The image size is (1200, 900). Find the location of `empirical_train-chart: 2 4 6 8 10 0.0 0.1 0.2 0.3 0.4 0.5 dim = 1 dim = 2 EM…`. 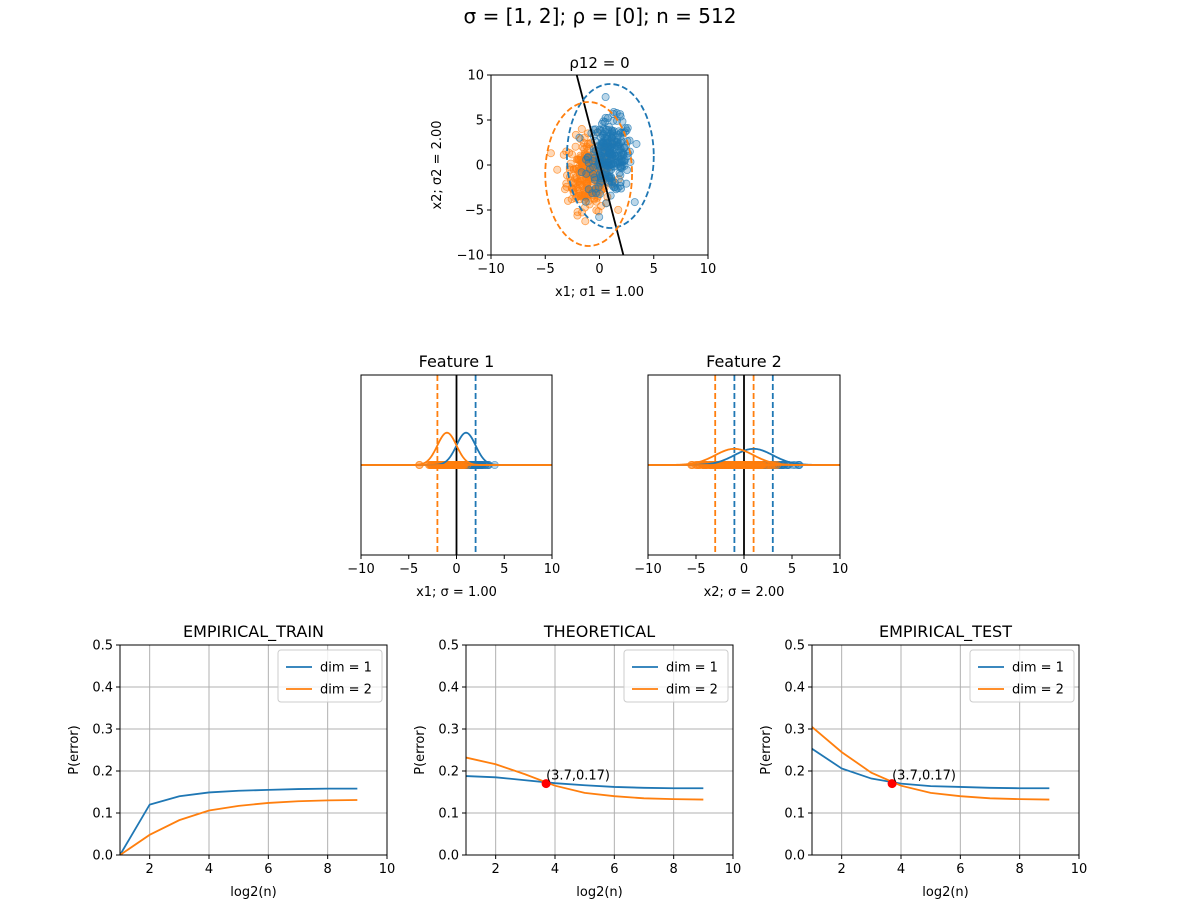

empirical_train-chart: 2 4 6 8 10 0.0 0.1 0.2 0.3 0.4 0.5 dim = 1 dim = 2 EM… is located at coordinates (231, 761).